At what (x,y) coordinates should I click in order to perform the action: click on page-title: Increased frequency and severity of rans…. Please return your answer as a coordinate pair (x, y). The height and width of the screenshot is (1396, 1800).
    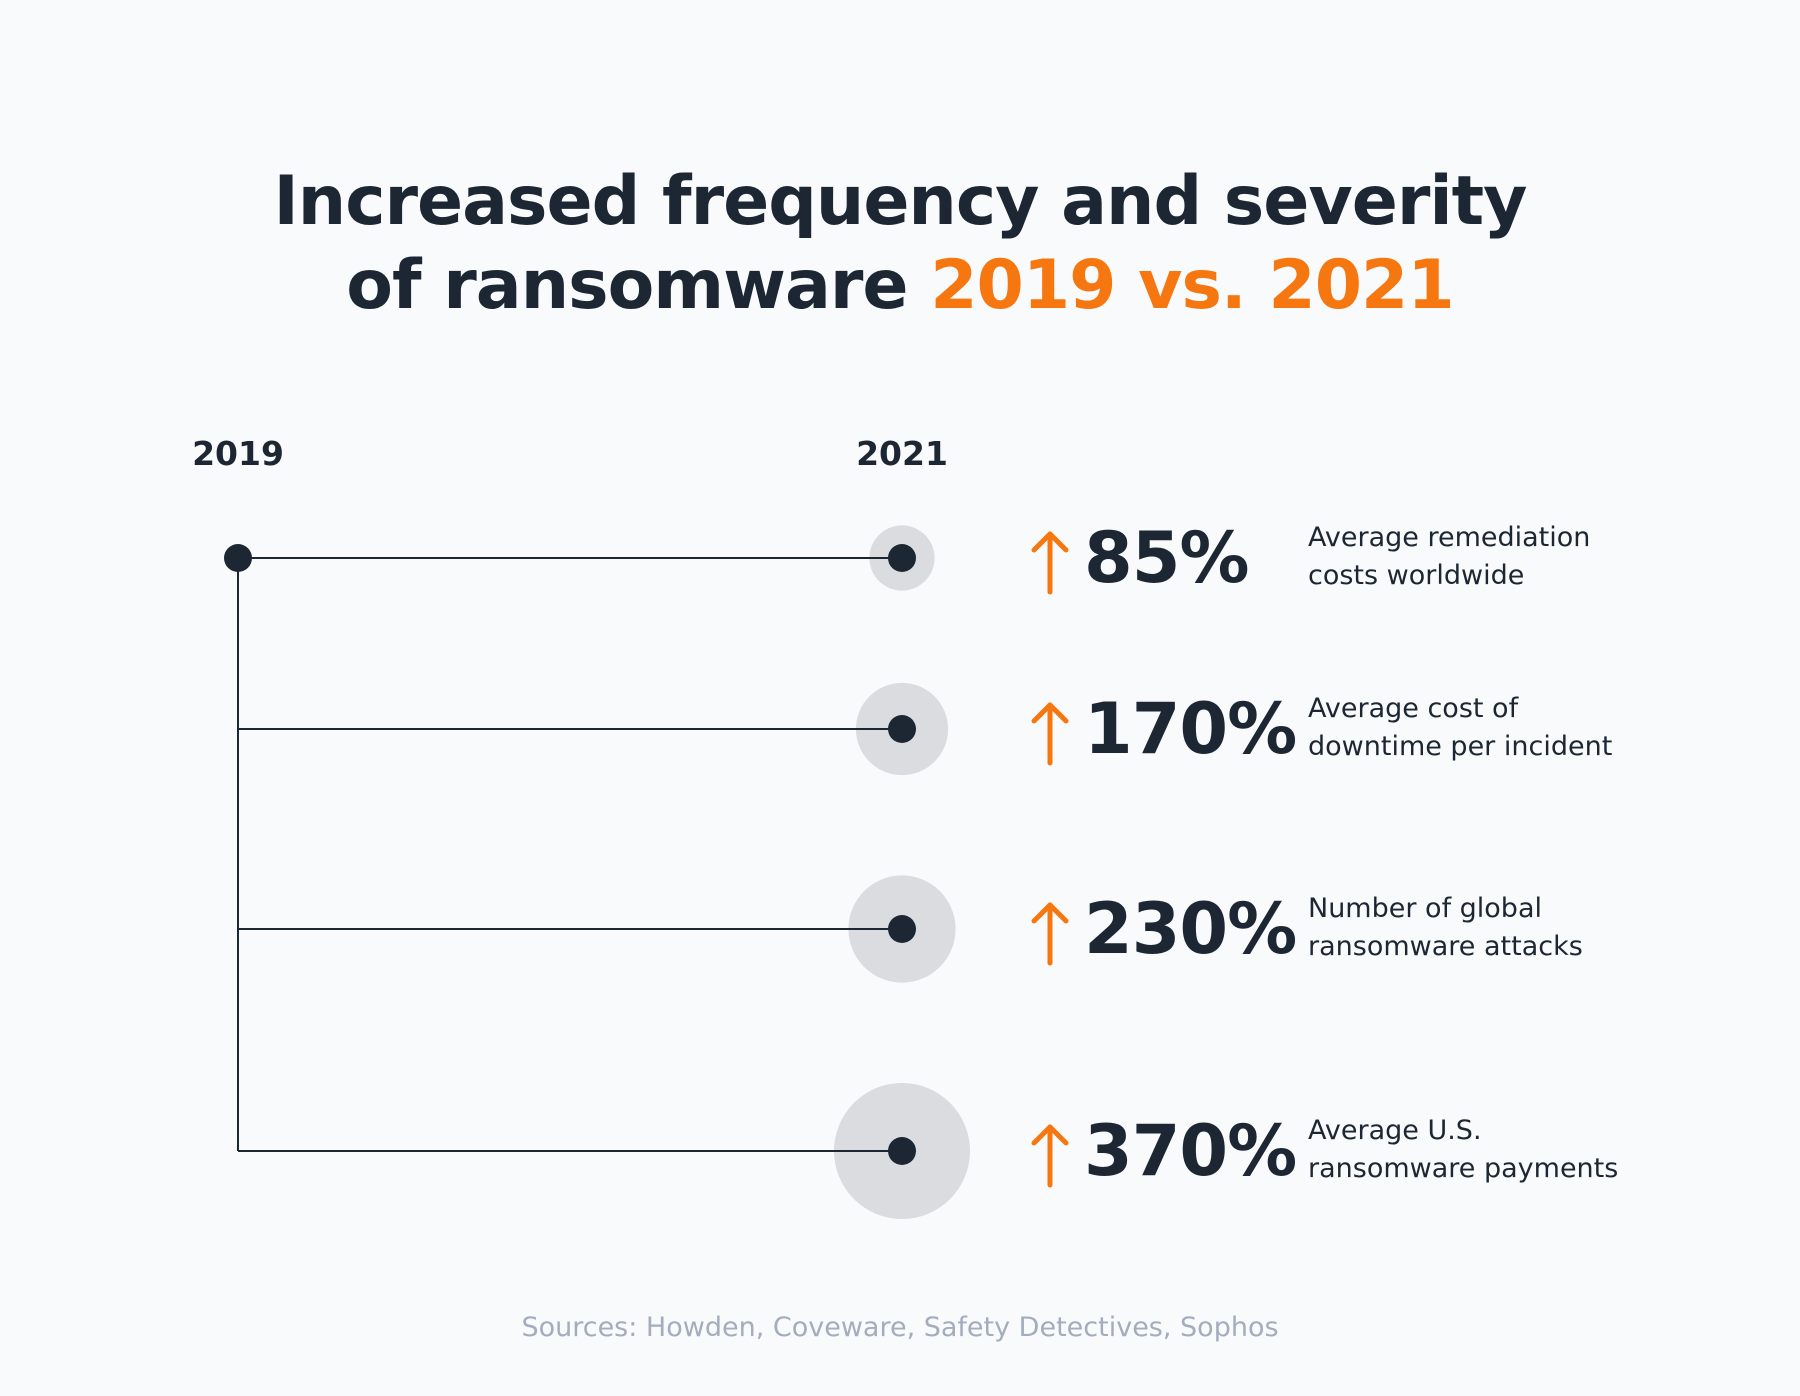
    Looking at the image, I should click on (900, 244).